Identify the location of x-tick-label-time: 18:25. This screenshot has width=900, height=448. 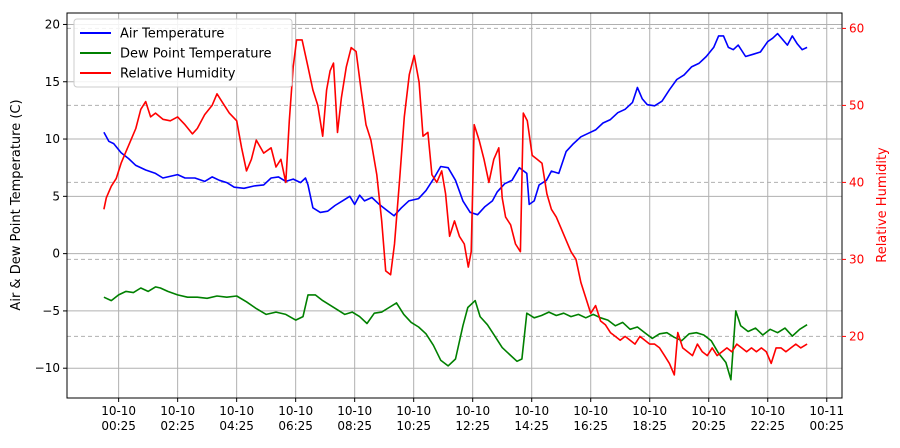
(649, 426).